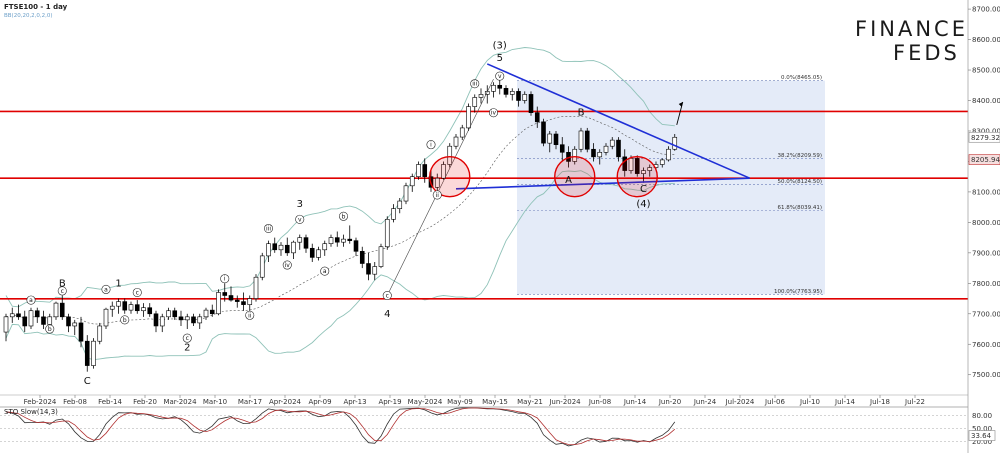 The width and height of the screenshot is (1000, 457). What do you see at coordinates (431, 145) in the screenshot?
I see `wave-label-minor: i` at bounding box center [431, 145].